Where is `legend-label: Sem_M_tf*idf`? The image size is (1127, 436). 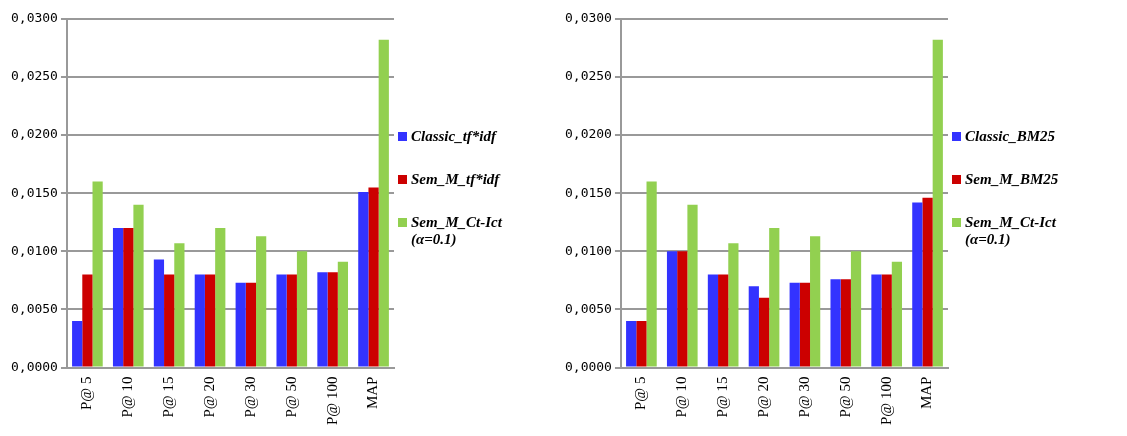
legend-label: Sem_M_tf*idf is located at coordinates (455, 179).